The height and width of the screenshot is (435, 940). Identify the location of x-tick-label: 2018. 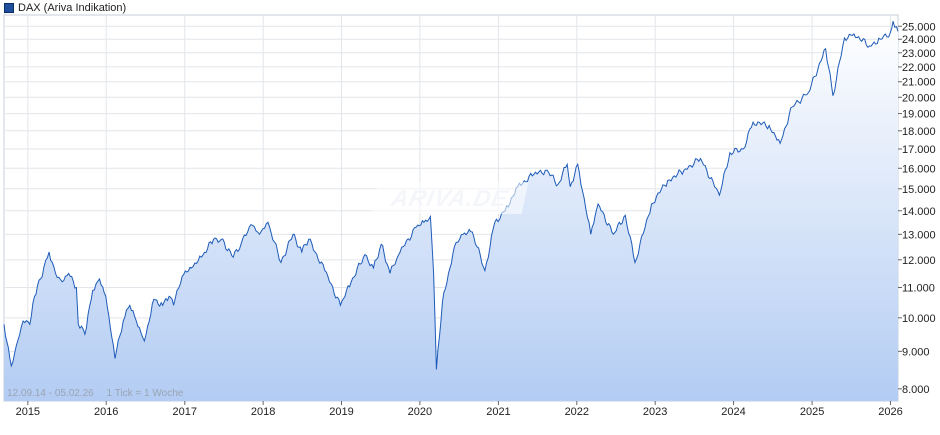
(263, 412).